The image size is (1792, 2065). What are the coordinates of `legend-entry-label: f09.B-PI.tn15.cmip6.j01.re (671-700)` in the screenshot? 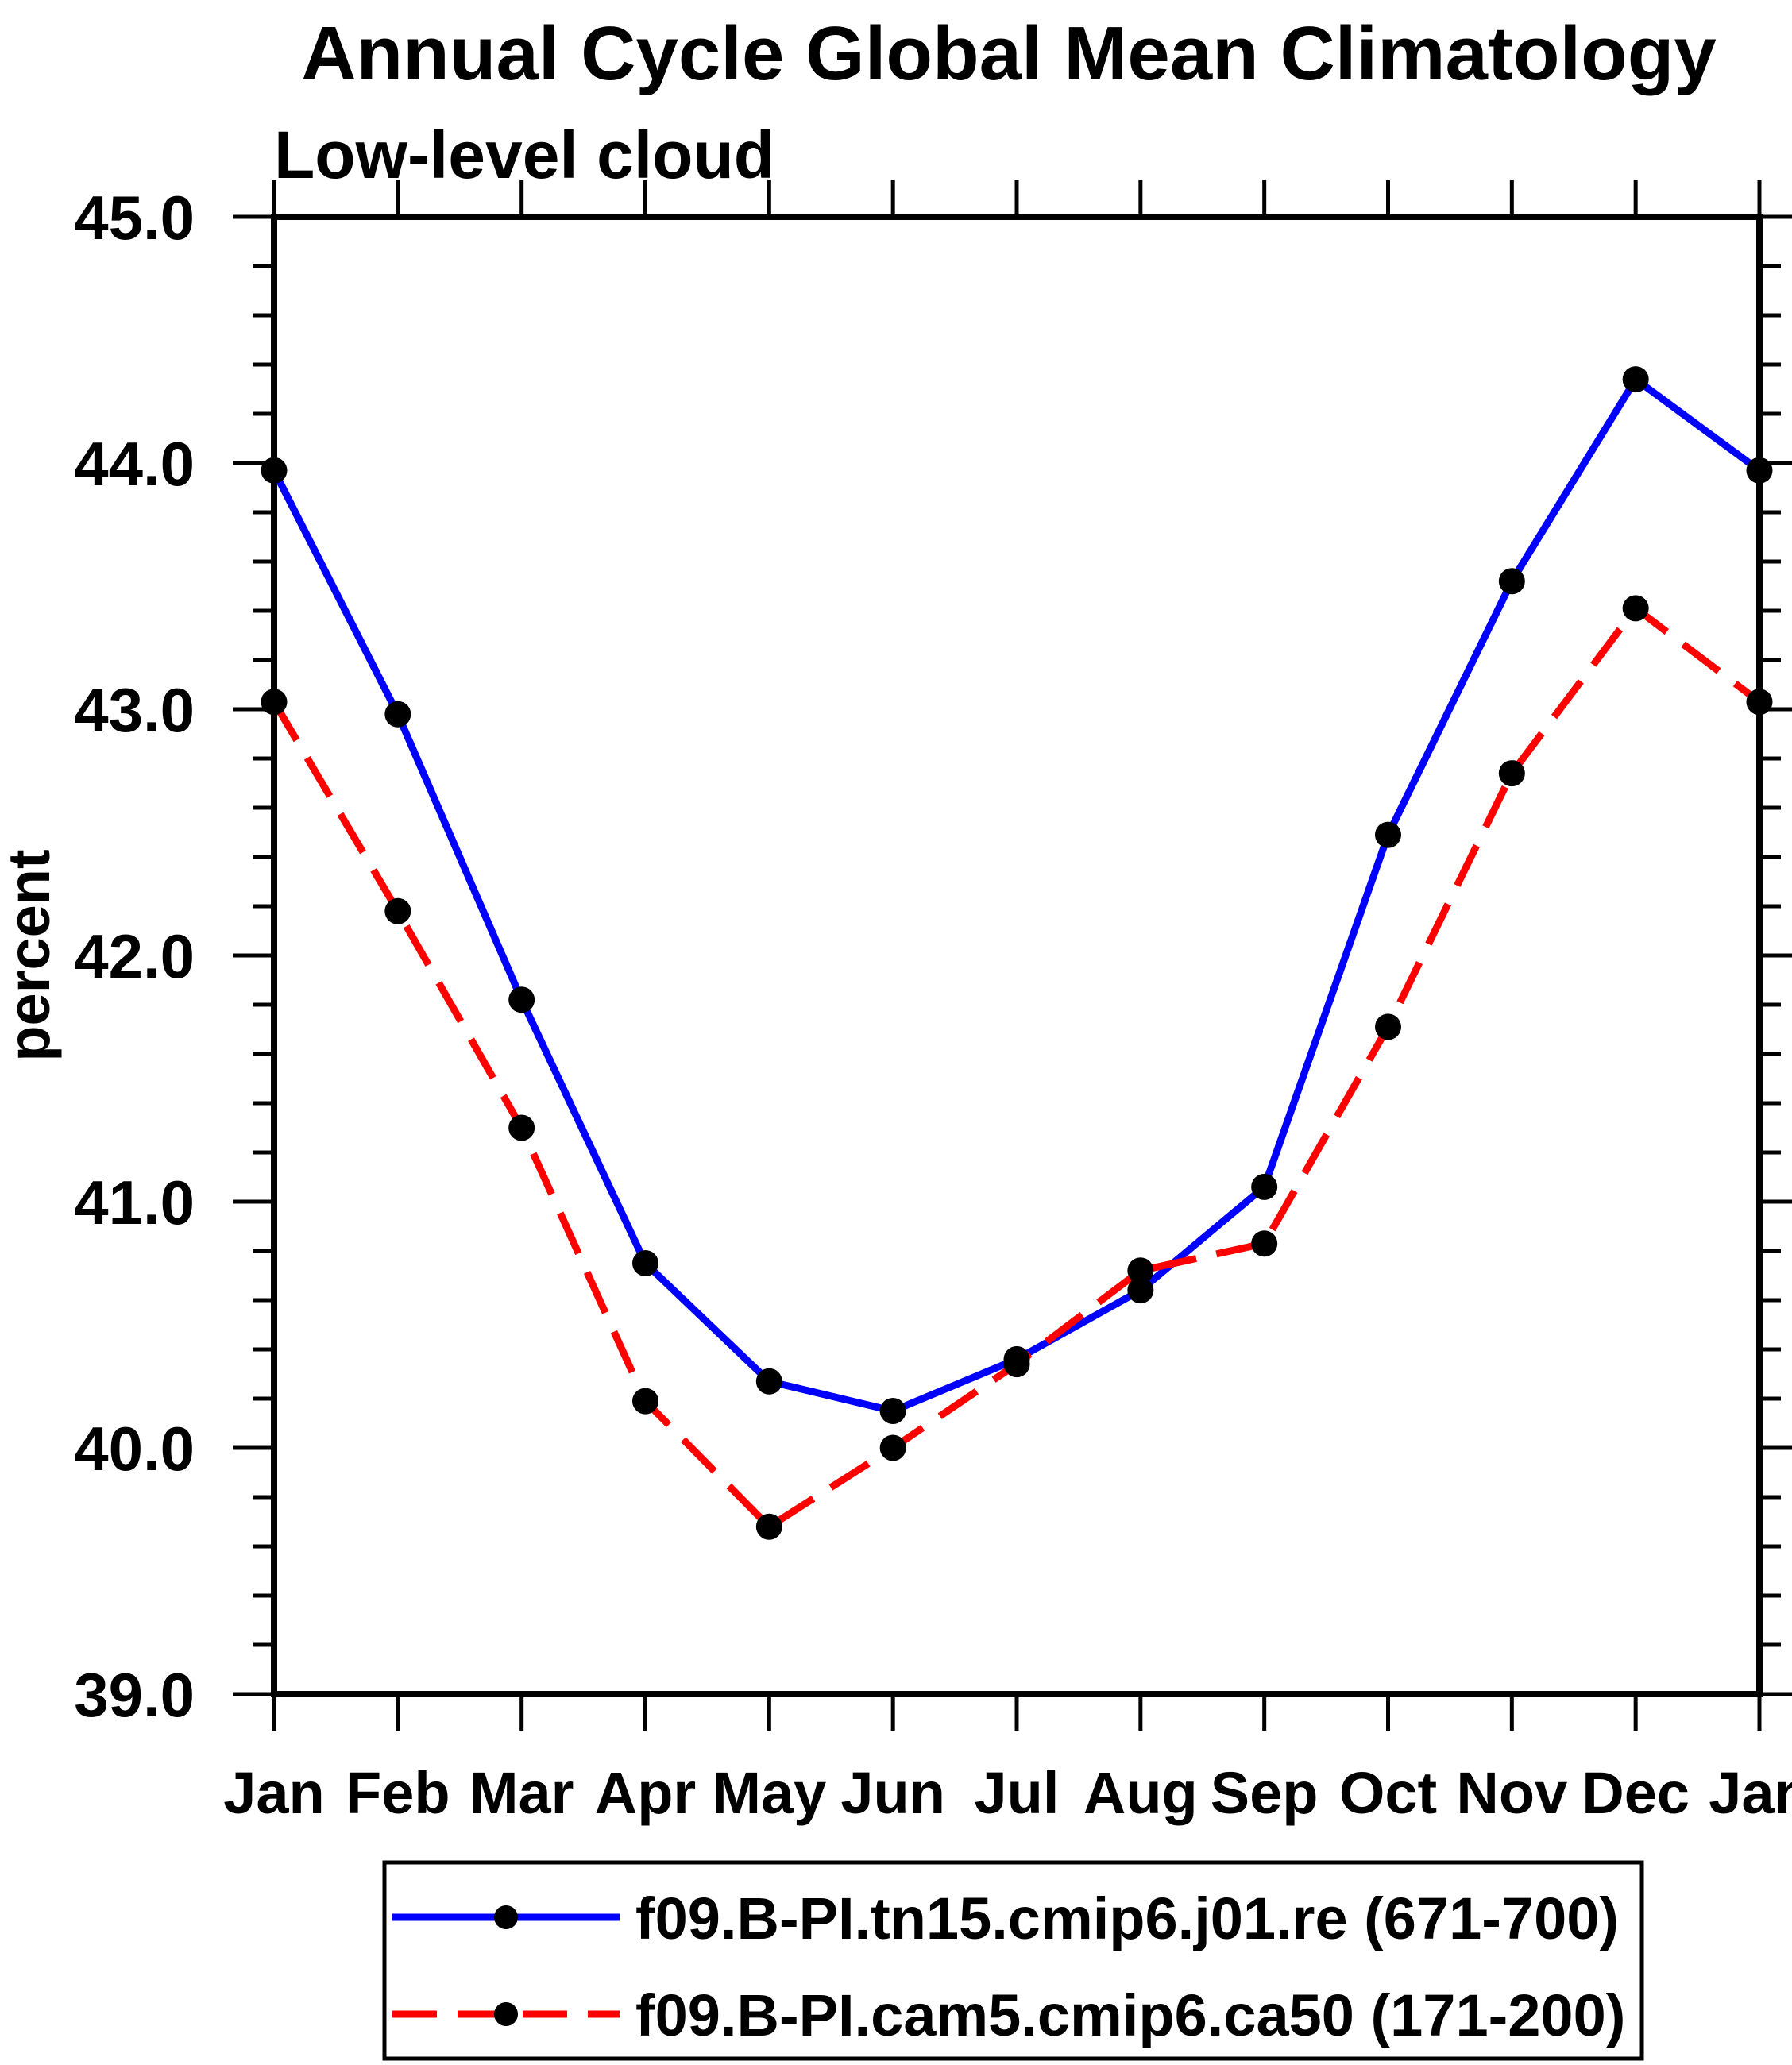 It's located at (1127, 1918).